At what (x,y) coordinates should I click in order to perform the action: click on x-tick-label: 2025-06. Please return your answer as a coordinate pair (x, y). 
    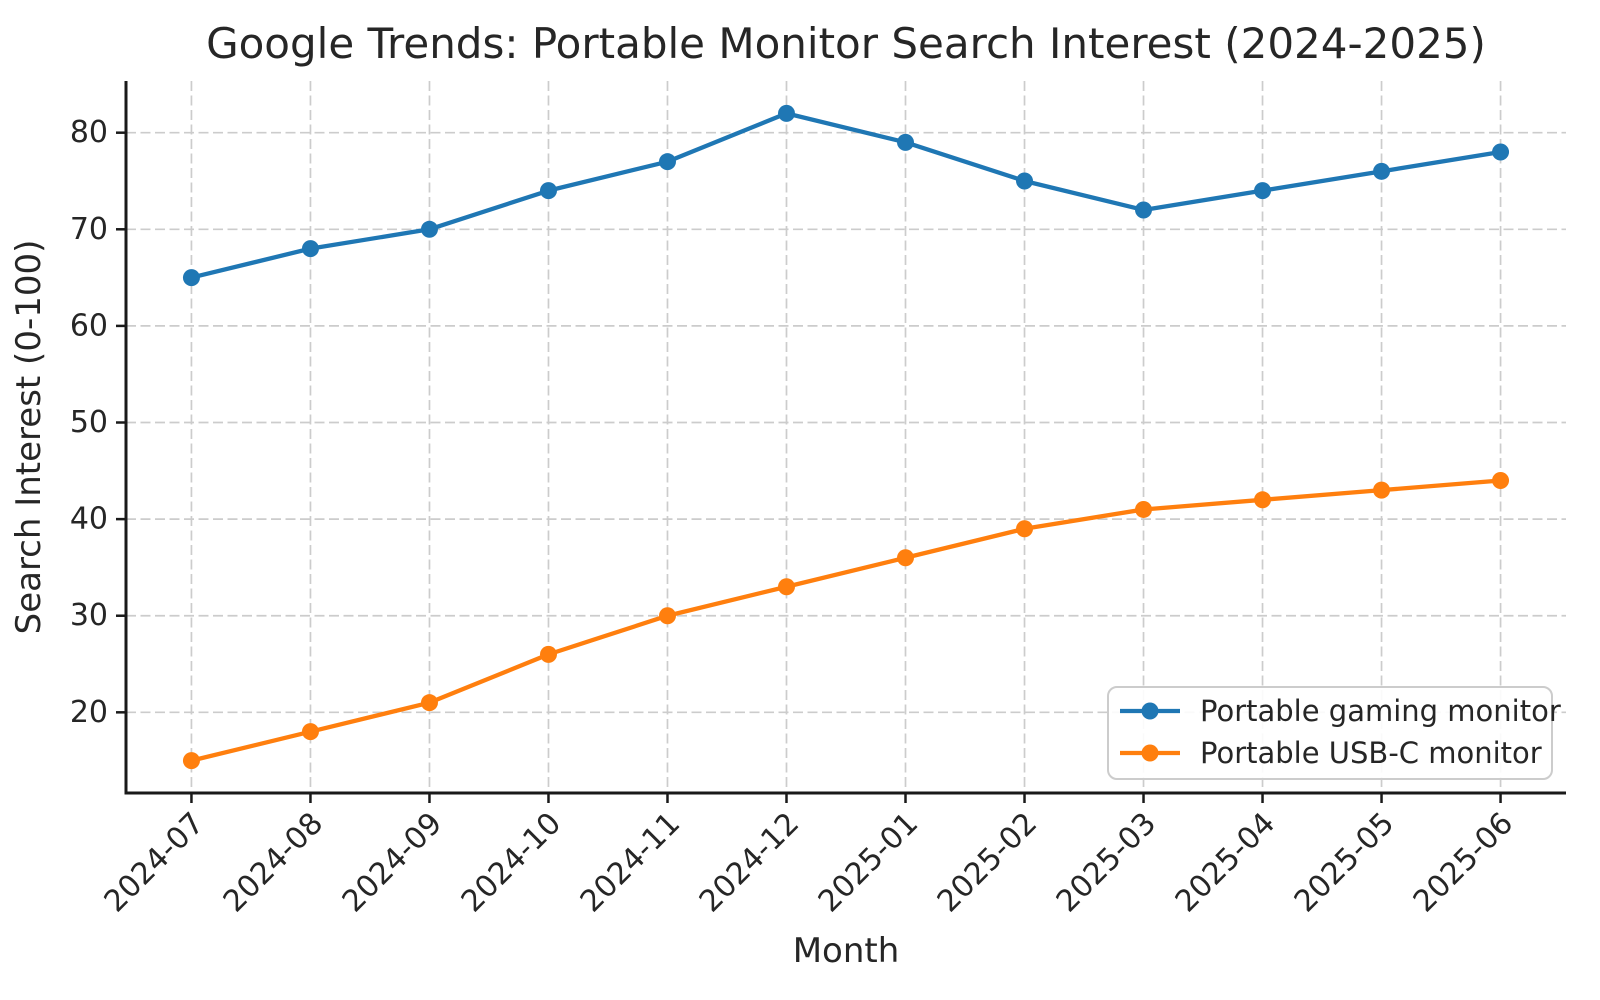
    Looking at the image, I should click on (1463, 862).